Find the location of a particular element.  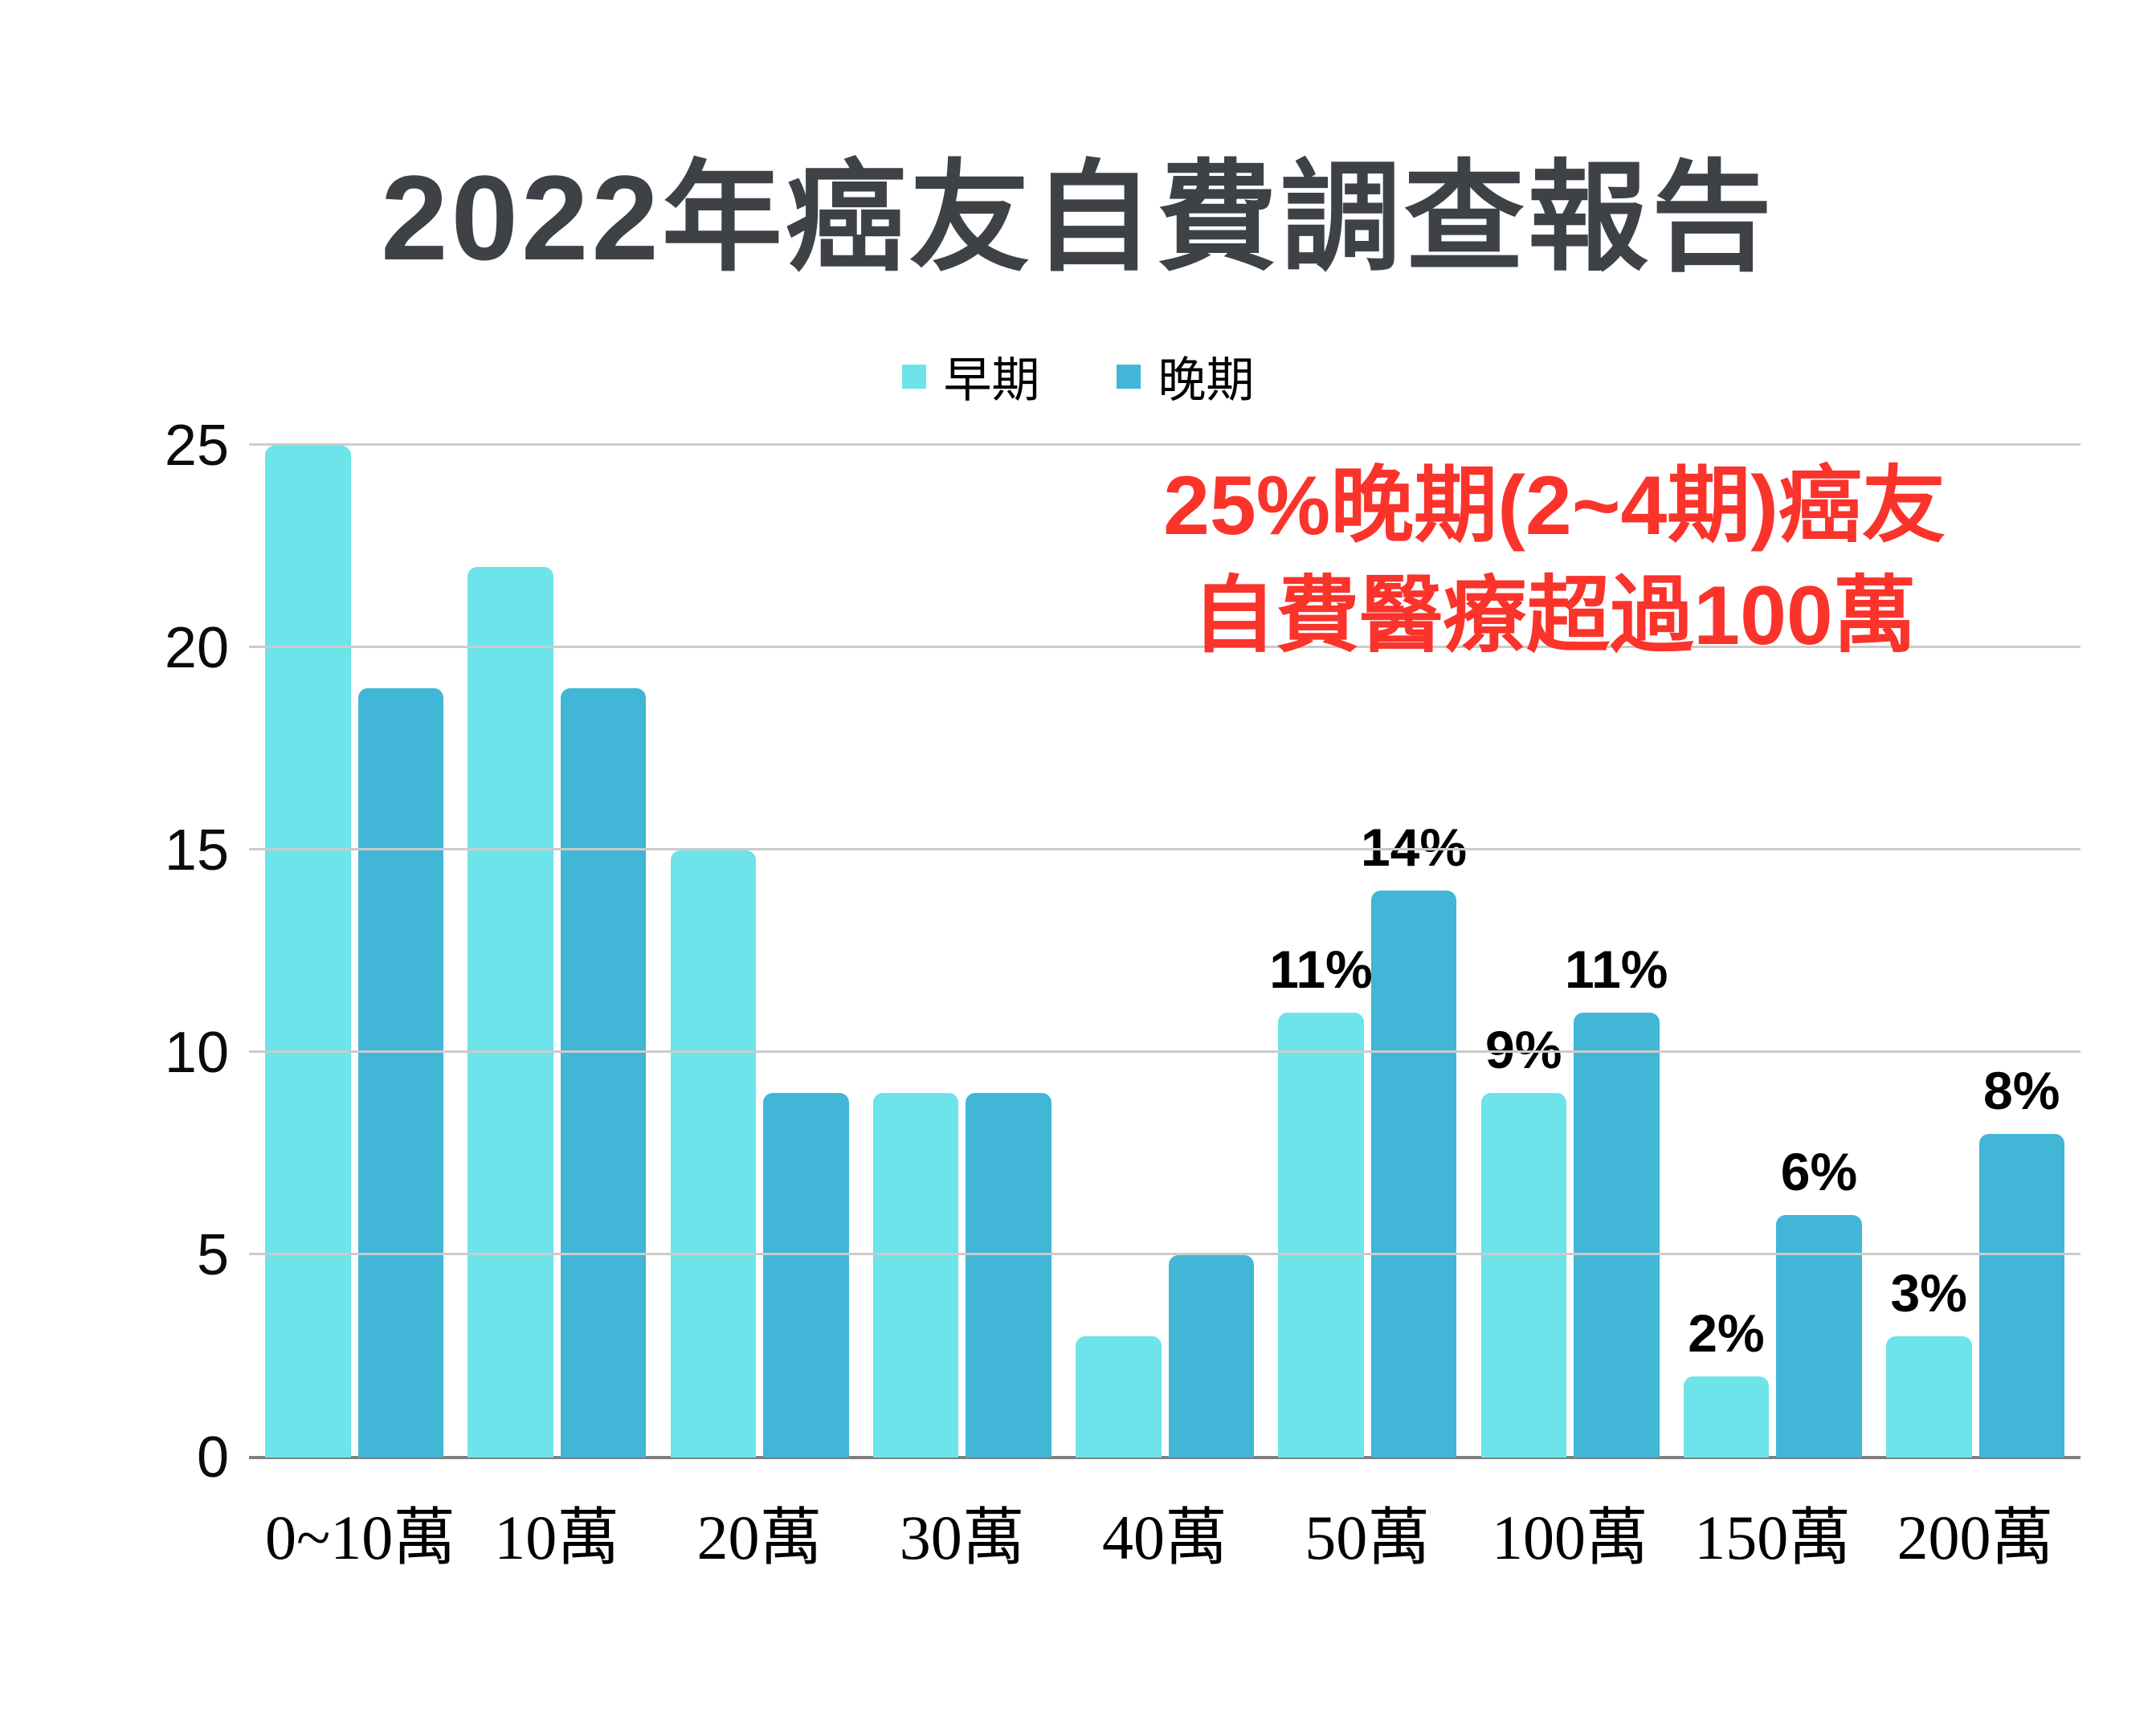

bar-早期-30萬 is located at coordinates (915, 1275).